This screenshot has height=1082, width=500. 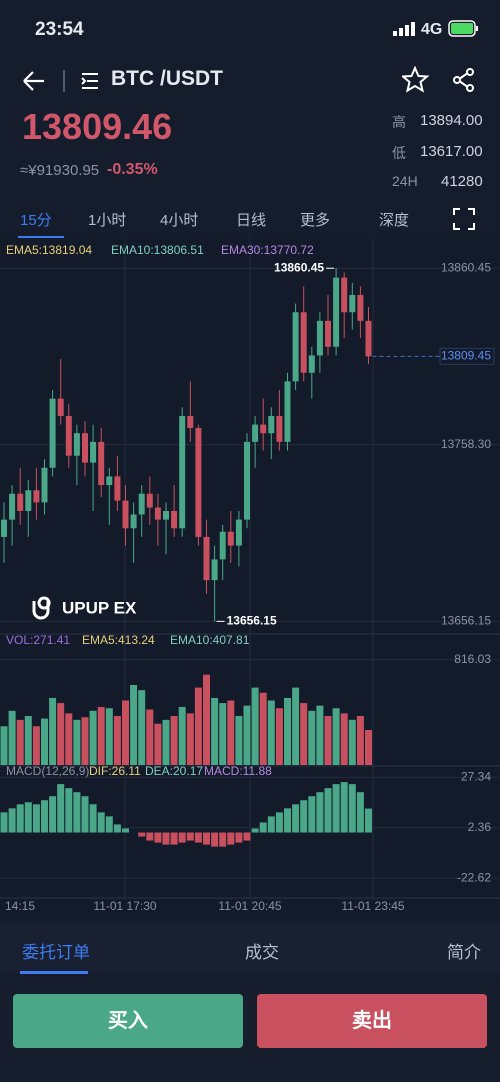 I want to click on fullscreen-icon, so click(x=464, y=219).